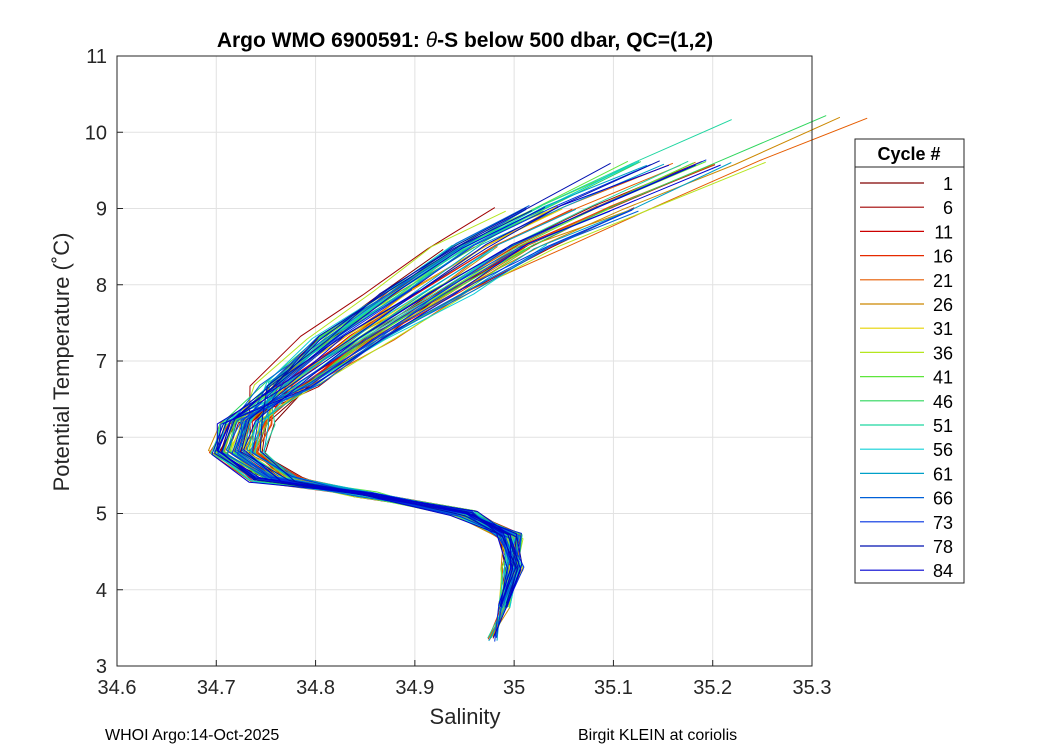 The width and height of the screenshot is (1050, 750). Describe the element at coordinates (943, 571) in the screenshot. I see `legend-label-cycle-84: 84` at that location.